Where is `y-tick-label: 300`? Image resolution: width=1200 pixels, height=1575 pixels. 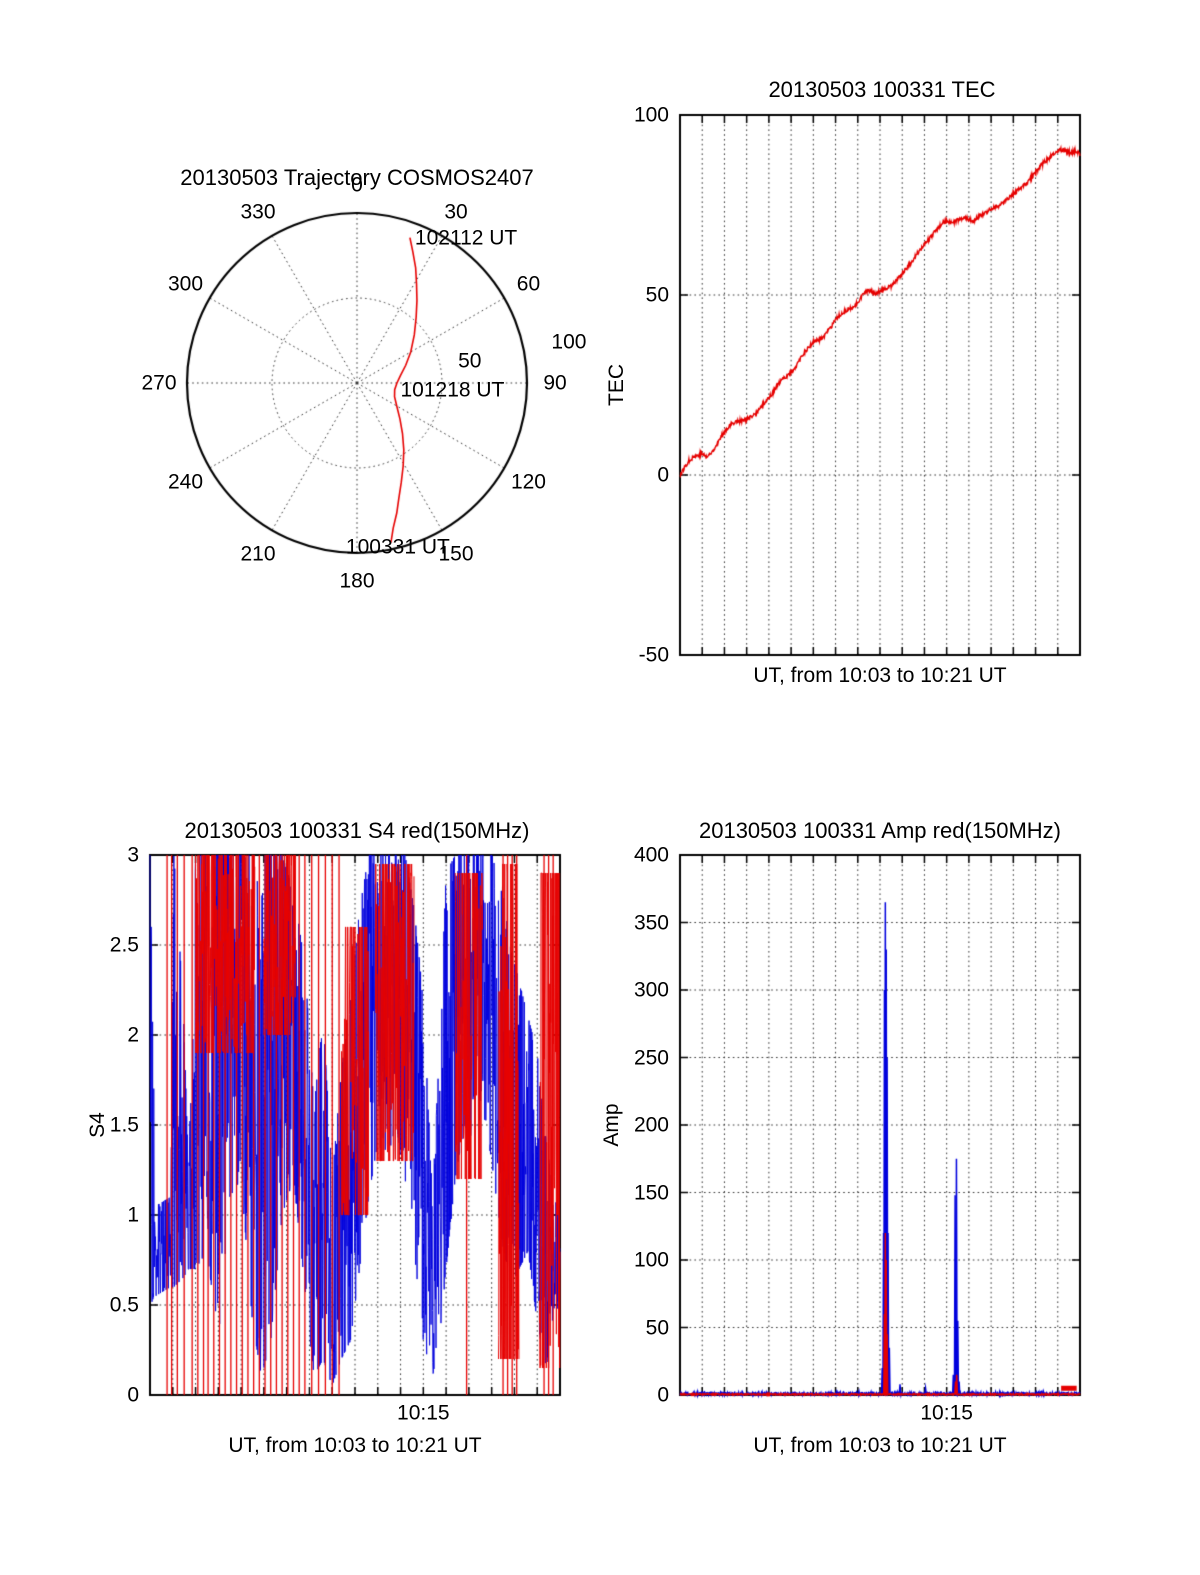 y-tick-label: 300 is located at coordinates (651, 990).